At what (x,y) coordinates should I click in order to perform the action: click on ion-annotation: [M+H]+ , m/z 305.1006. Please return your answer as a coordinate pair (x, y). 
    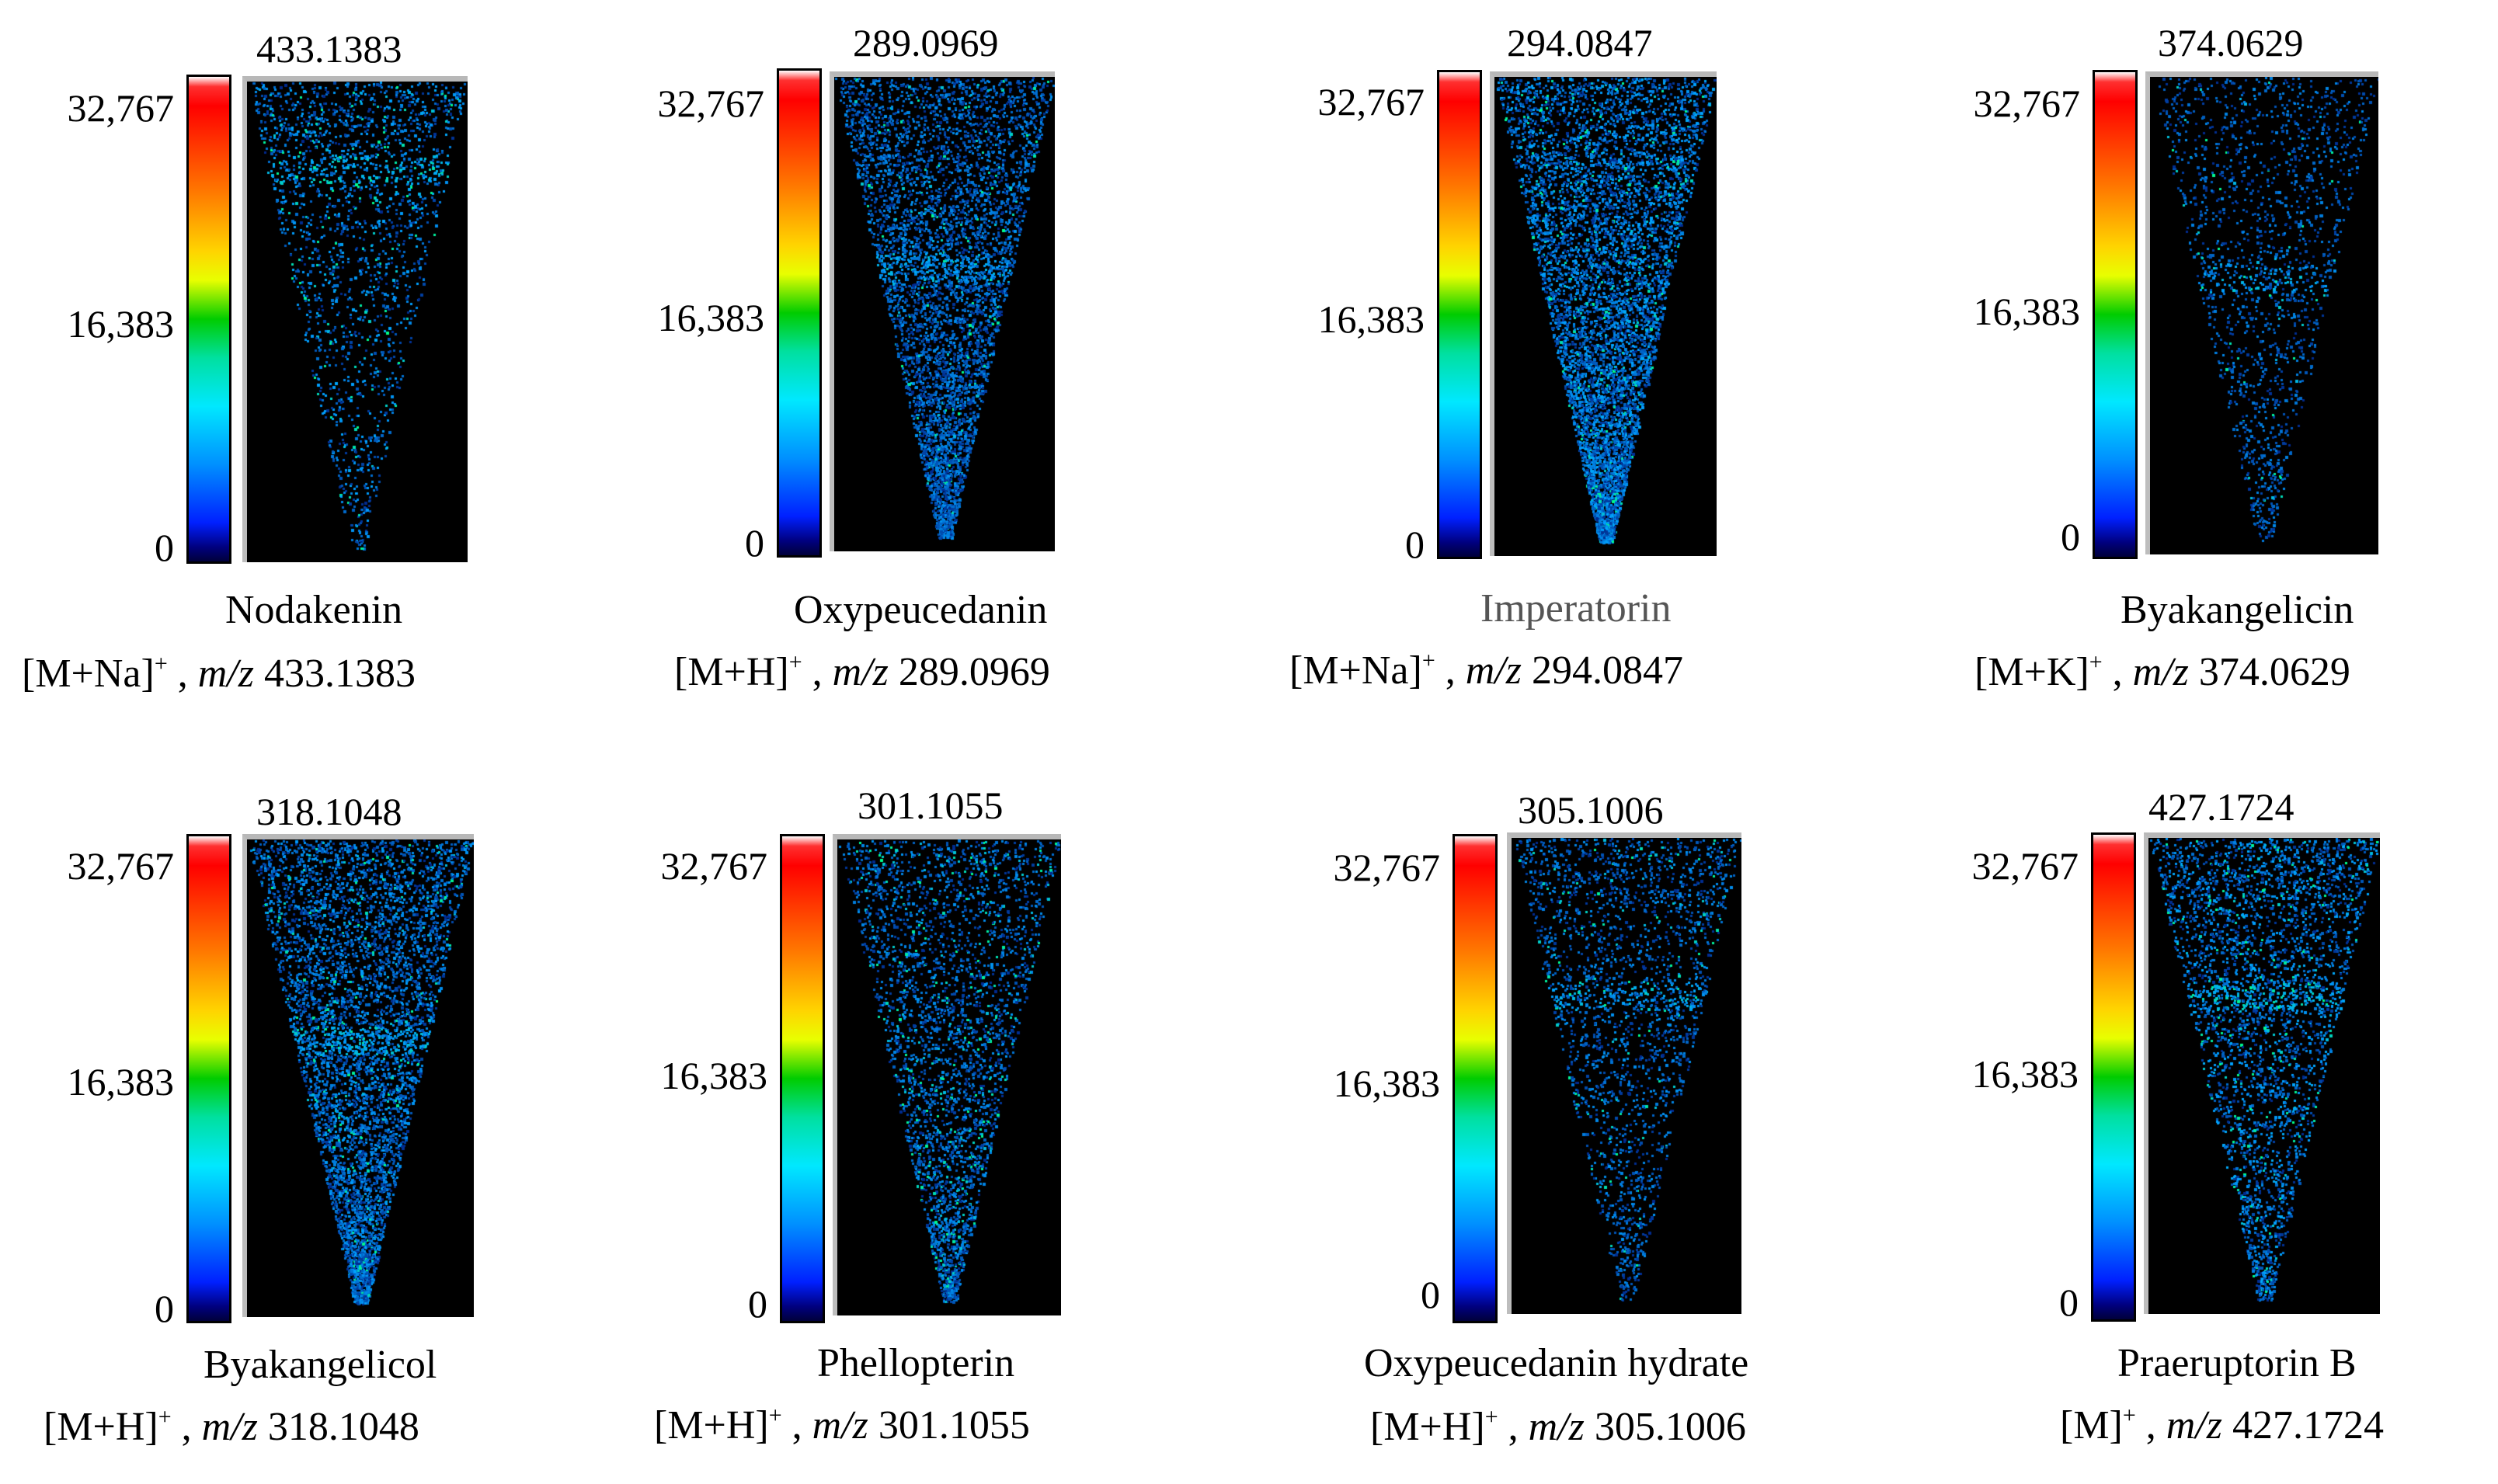
    Looking at the image, I should click on (1558, 1426).